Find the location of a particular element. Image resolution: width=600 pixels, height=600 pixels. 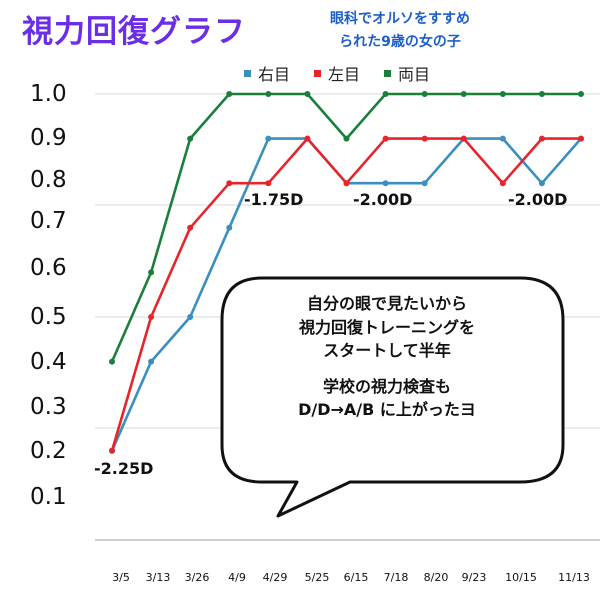

legend-label: 左目 is located at coordinates (344, 74).